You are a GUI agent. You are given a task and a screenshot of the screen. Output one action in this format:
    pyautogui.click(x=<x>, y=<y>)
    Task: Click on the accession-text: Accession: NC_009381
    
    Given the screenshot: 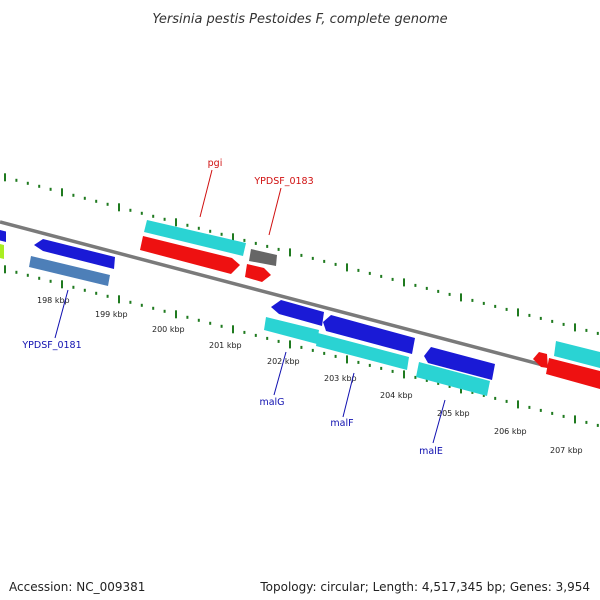 What is the action you would take?
    pyautogui.click(x=77, y=587)
    